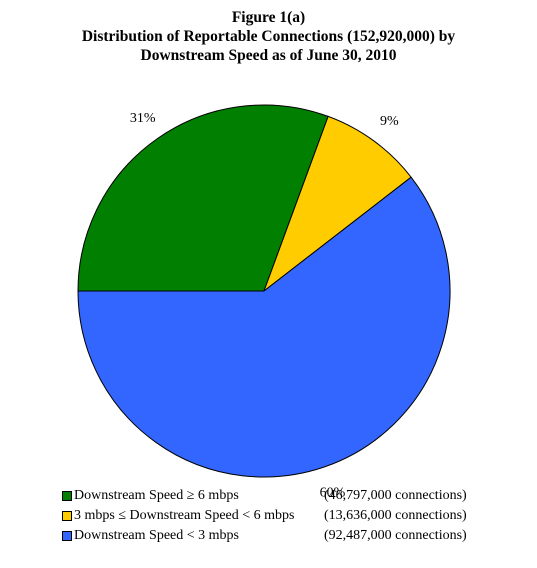 Image resolution: width=537 pixels, height=568 pixels. I want to click on legend-label: 3 mbps ≤ Downstream Speed < 6 mbps, so click(184, 515).